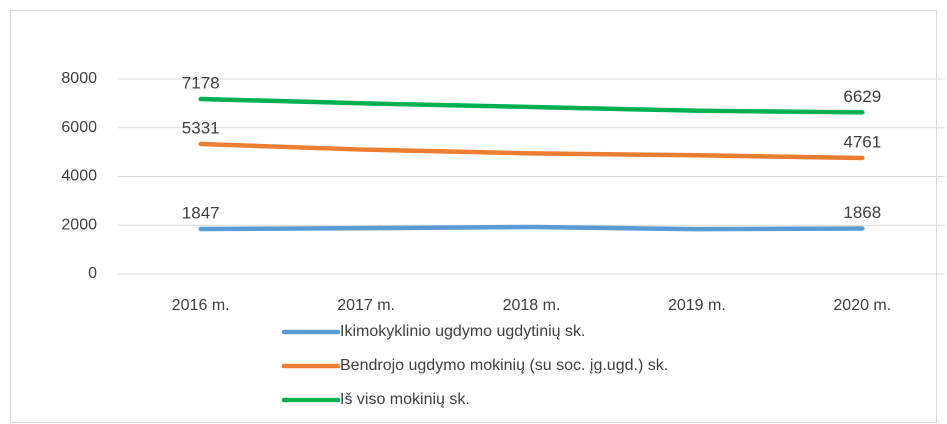 The width and height of the screenshot is (947, 424). What do you see at coordinates (862, 305) in the screenshot?
I see `x-tick-label: 2020 m.` at bounding box center [862, 305].